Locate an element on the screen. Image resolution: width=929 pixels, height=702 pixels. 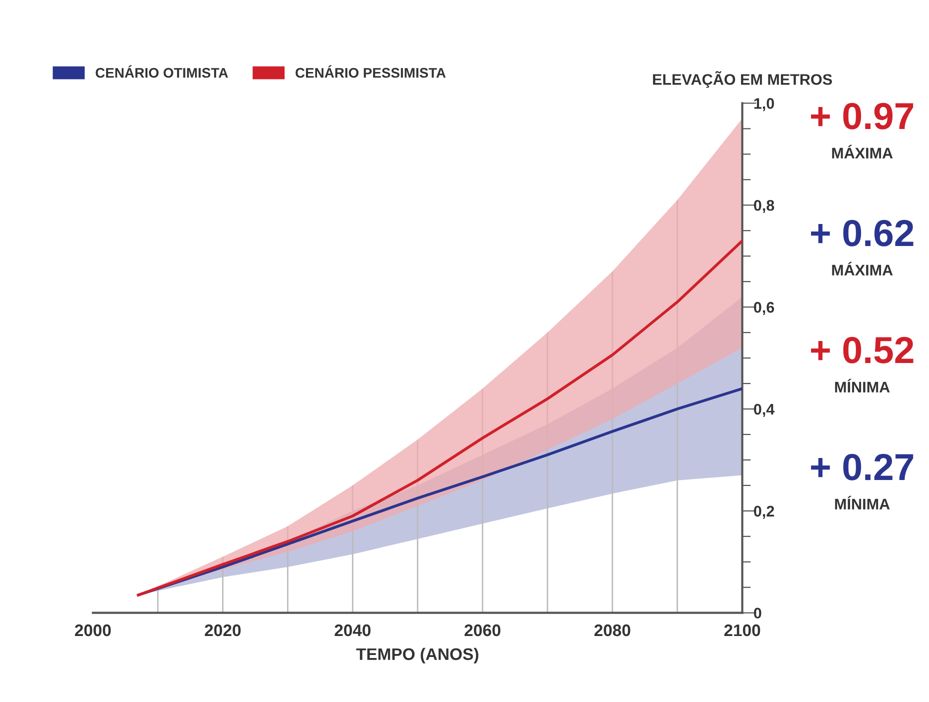
text: + 0.27 is located at coordinates (862, 467).